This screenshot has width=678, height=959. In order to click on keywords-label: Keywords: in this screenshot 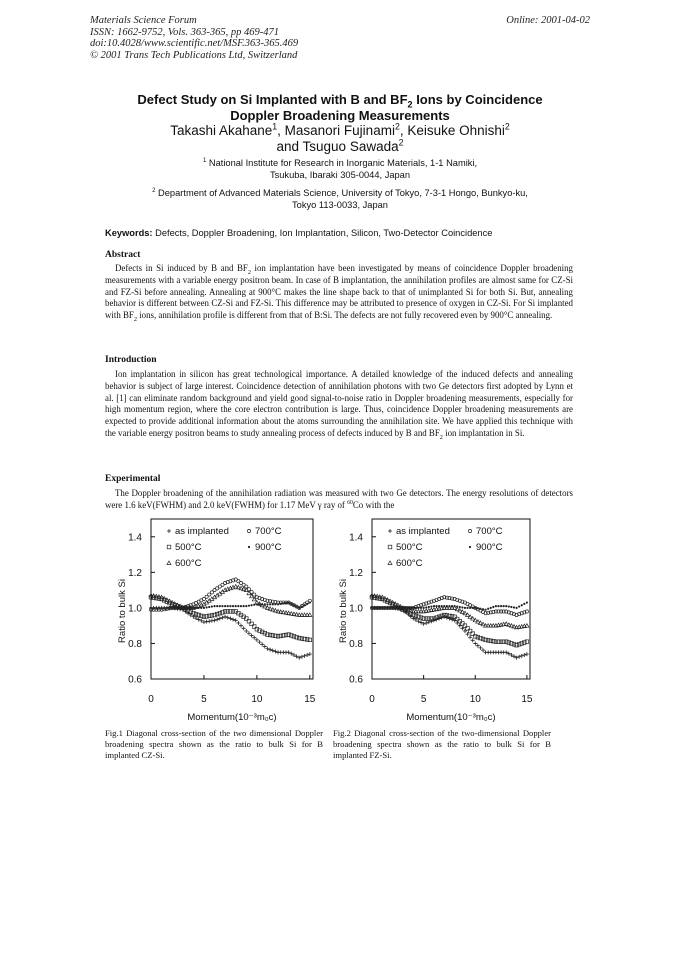, I will do `click(129, 233)`.